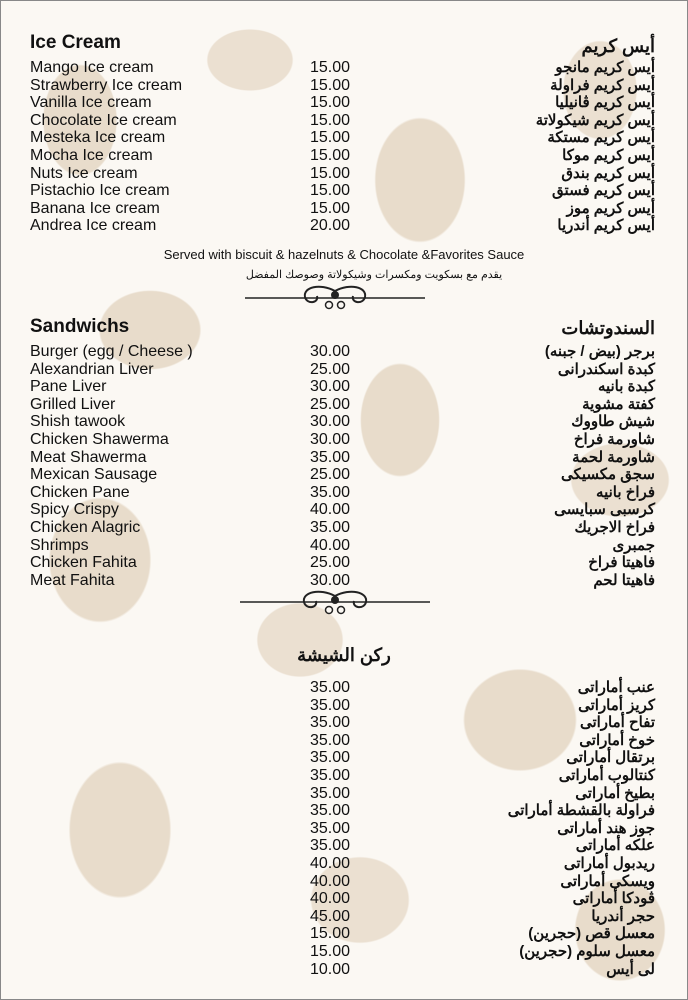 This screenshot has width=688, height=1000. I want to click on sandwich-item-row: Meat Fahita 30.00 فاهيتا لحم, so click(344, 581).